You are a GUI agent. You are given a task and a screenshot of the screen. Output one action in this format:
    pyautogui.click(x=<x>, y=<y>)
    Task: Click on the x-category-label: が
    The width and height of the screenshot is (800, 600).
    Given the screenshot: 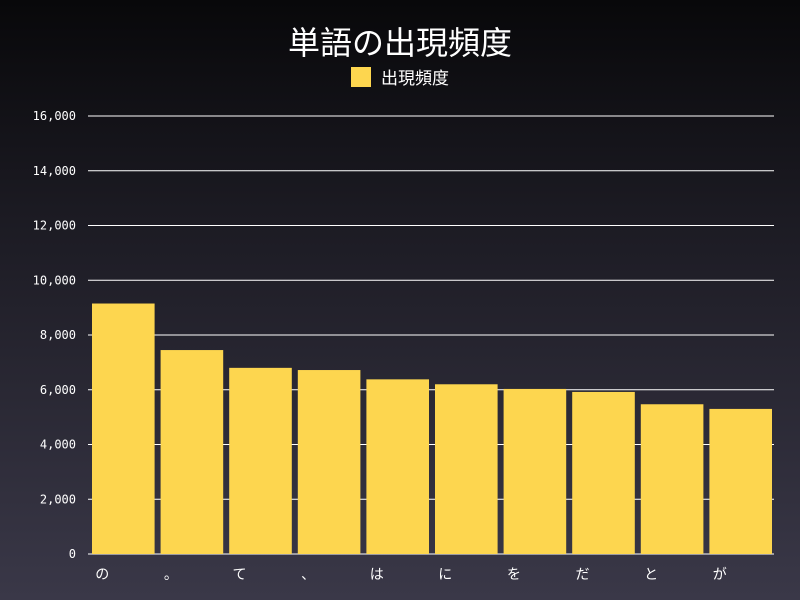 What is the action you would take?
    pyautogui.click(x=720, y=575)
    